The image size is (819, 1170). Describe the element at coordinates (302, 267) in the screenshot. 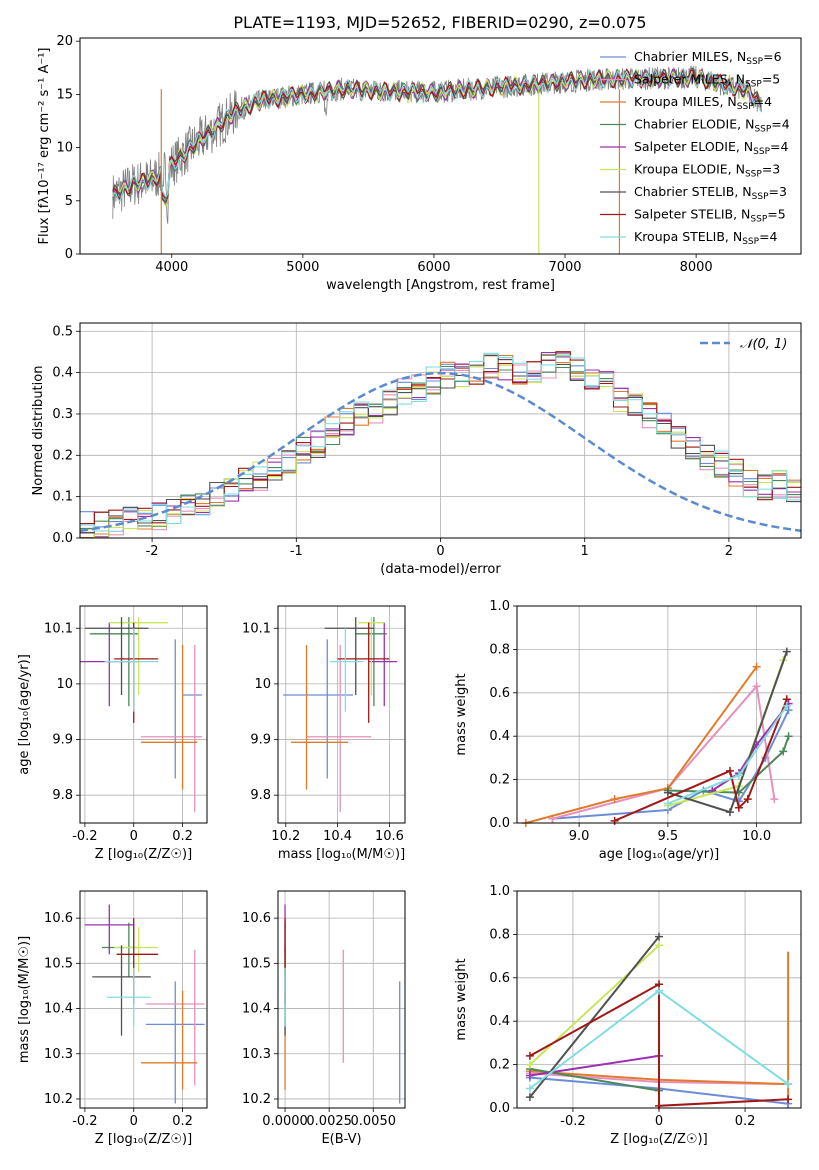

I see `spectrum-xtick-label: 5000` at that location.